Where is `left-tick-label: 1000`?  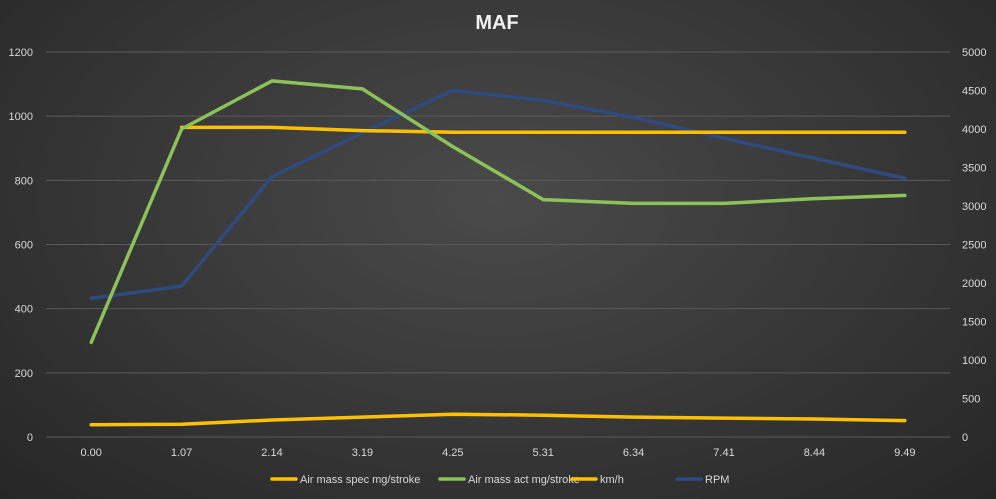
left-tick-label: 1000 is located at coordinates (21, 117).